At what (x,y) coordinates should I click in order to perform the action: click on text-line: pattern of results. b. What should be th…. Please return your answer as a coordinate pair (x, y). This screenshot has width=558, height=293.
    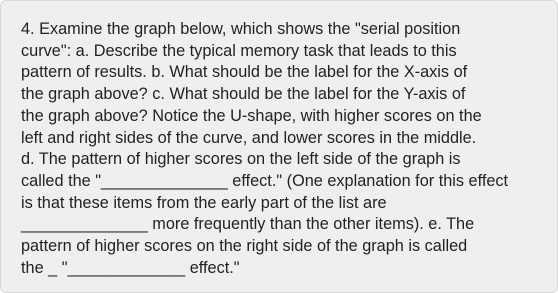
    Looking at the image, I should click on (244, 72).